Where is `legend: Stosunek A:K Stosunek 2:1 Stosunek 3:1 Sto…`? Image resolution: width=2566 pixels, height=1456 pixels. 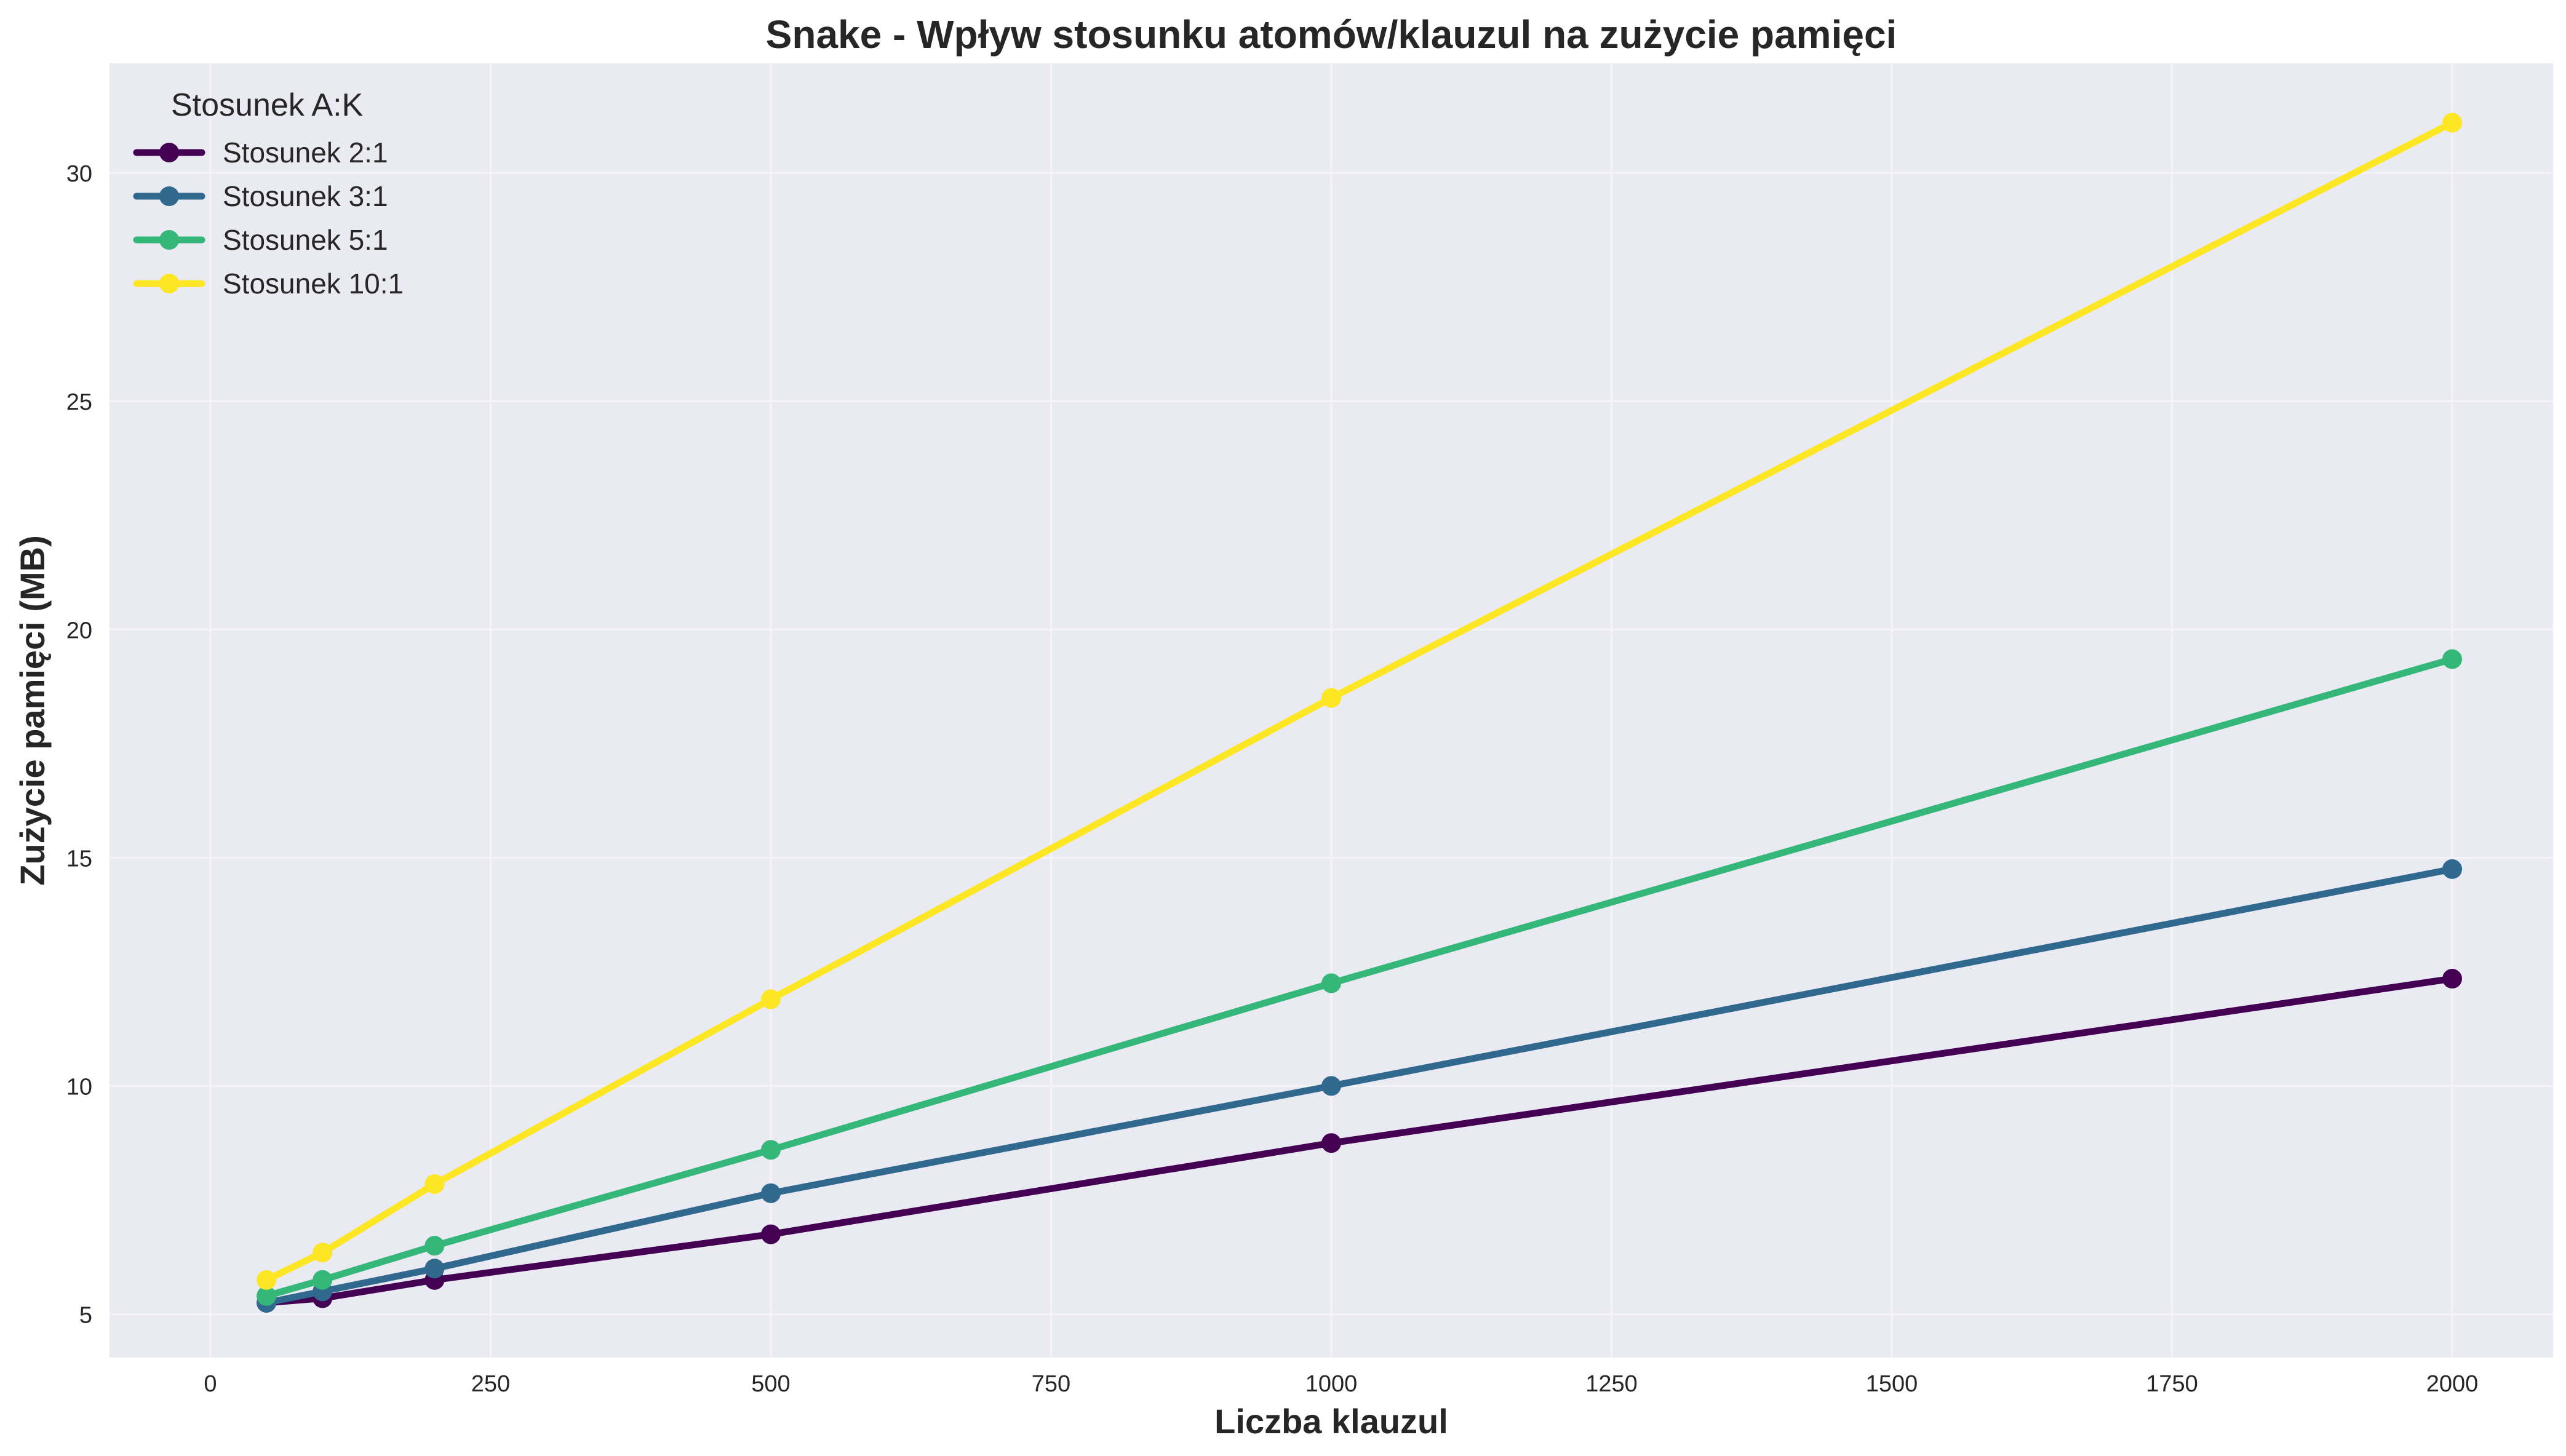 legend: Stosunek A:K Stosunek 2:1 Stosunek 3:1 Sto… is located at coordinates (268, 194).